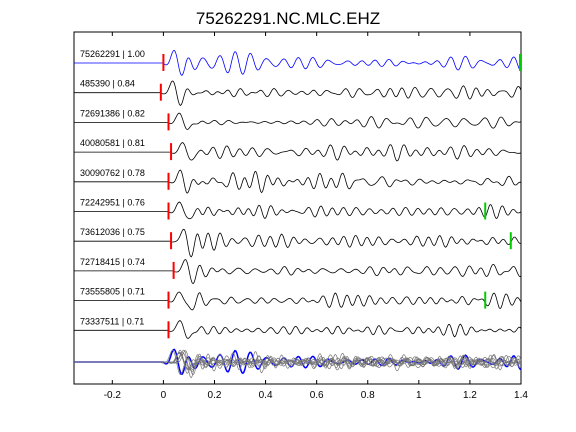 This screenshot has height=432, width=576. What do you see at coordinates (317, 395) in the screenshot?
I see `x-tick-label: 0.6` at bounding box center [317, 395].